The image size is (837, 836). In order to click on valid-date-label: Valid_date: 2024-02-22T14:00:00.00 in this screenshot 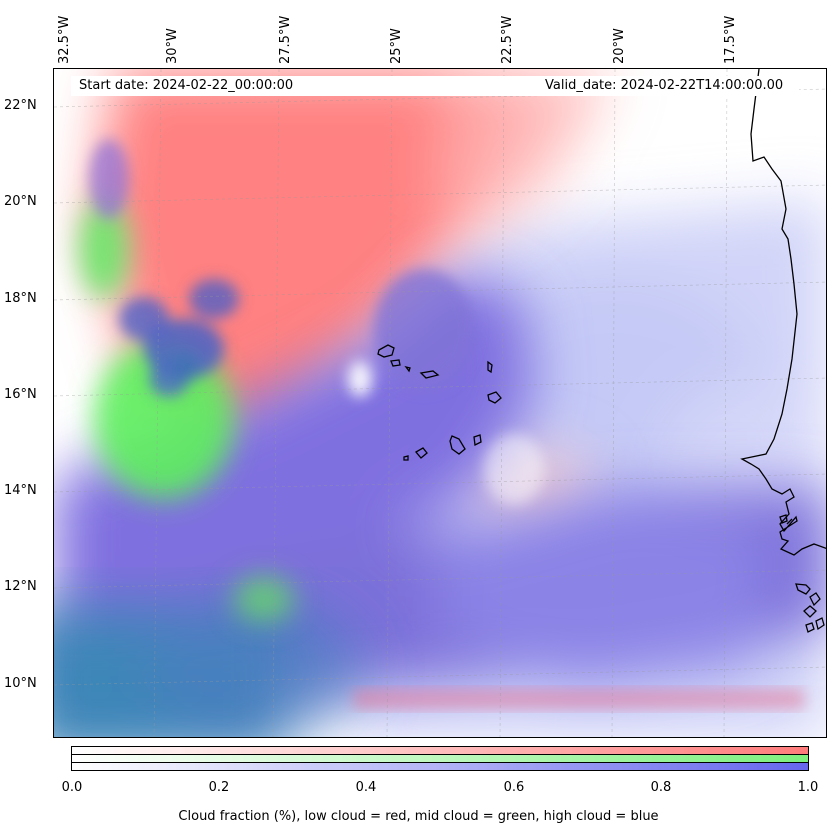, I will do `click(664, 85)`.